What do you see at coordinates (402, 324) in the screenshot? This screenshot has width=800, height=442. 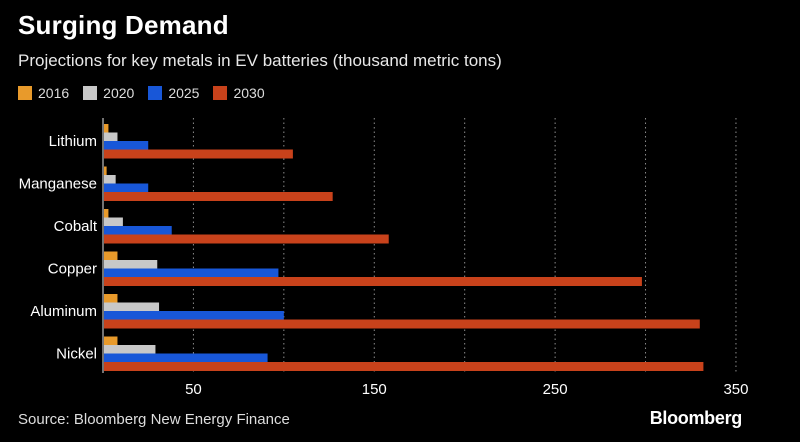 I see `bar-aluminum-2030` at bounding box center [402, 324].